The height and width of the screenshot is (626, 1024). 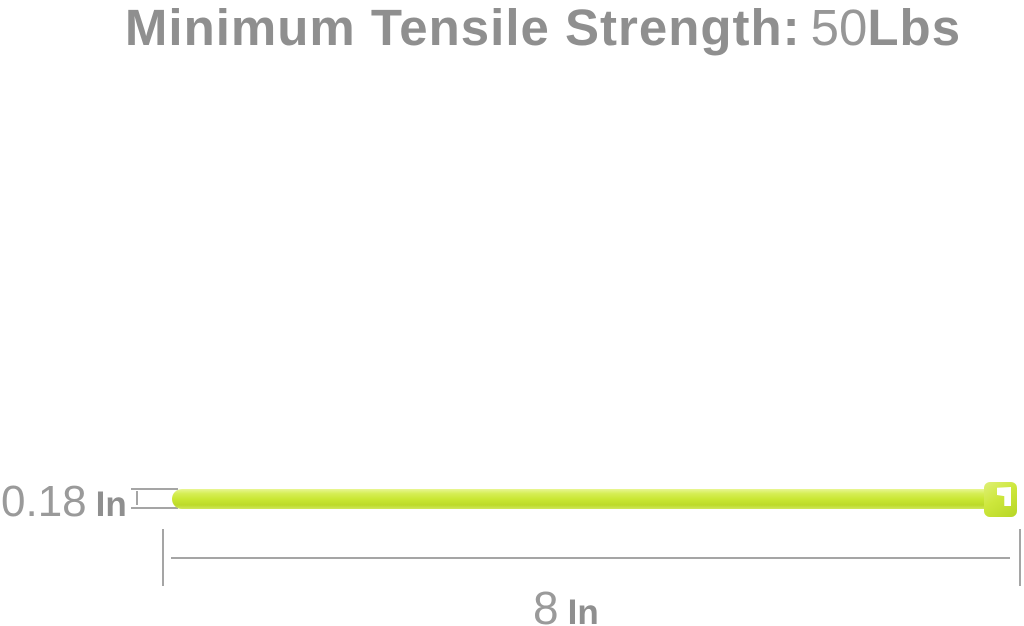 I want to click on cable-tie-strap, so click(x=582, y=499).